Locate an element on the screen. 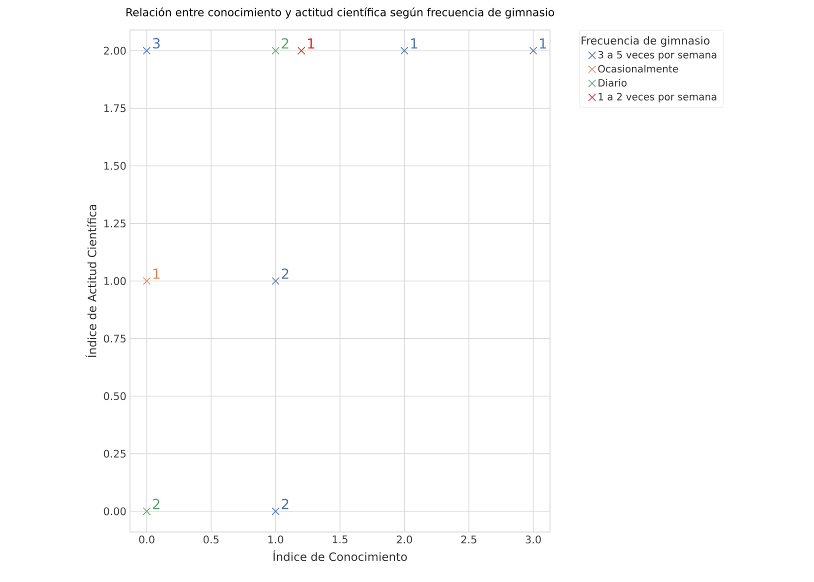 The image size is (814, 582). y-tick-label: 0.25 is located at coordinates (115, 454).